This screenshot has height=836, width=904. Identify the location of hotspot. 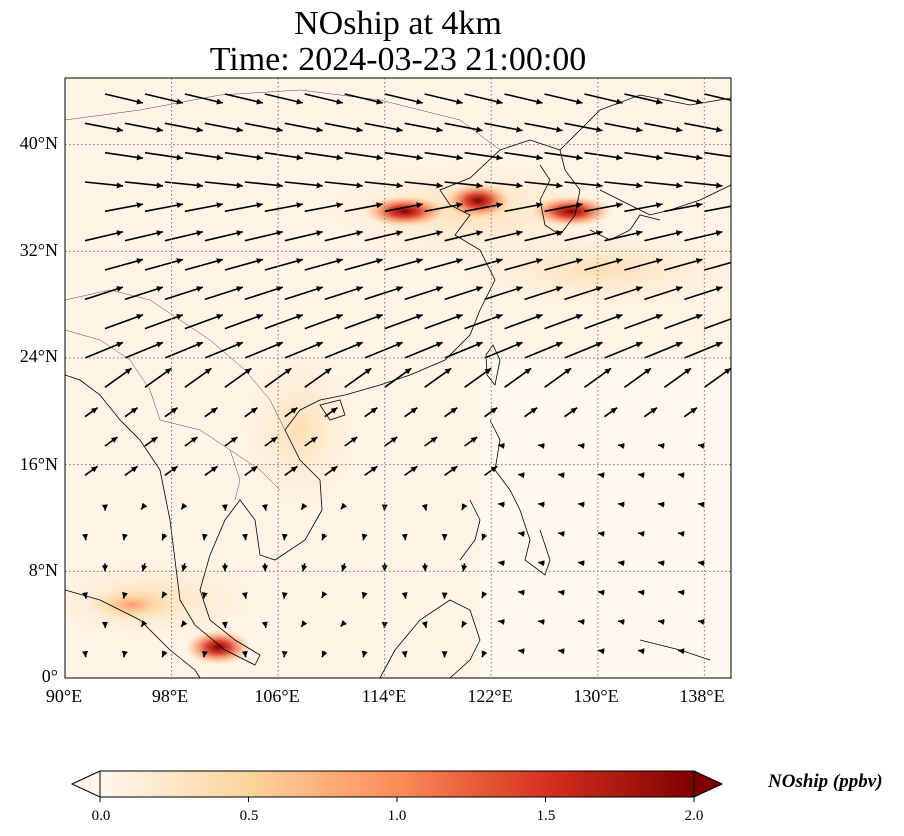
(131, 604).